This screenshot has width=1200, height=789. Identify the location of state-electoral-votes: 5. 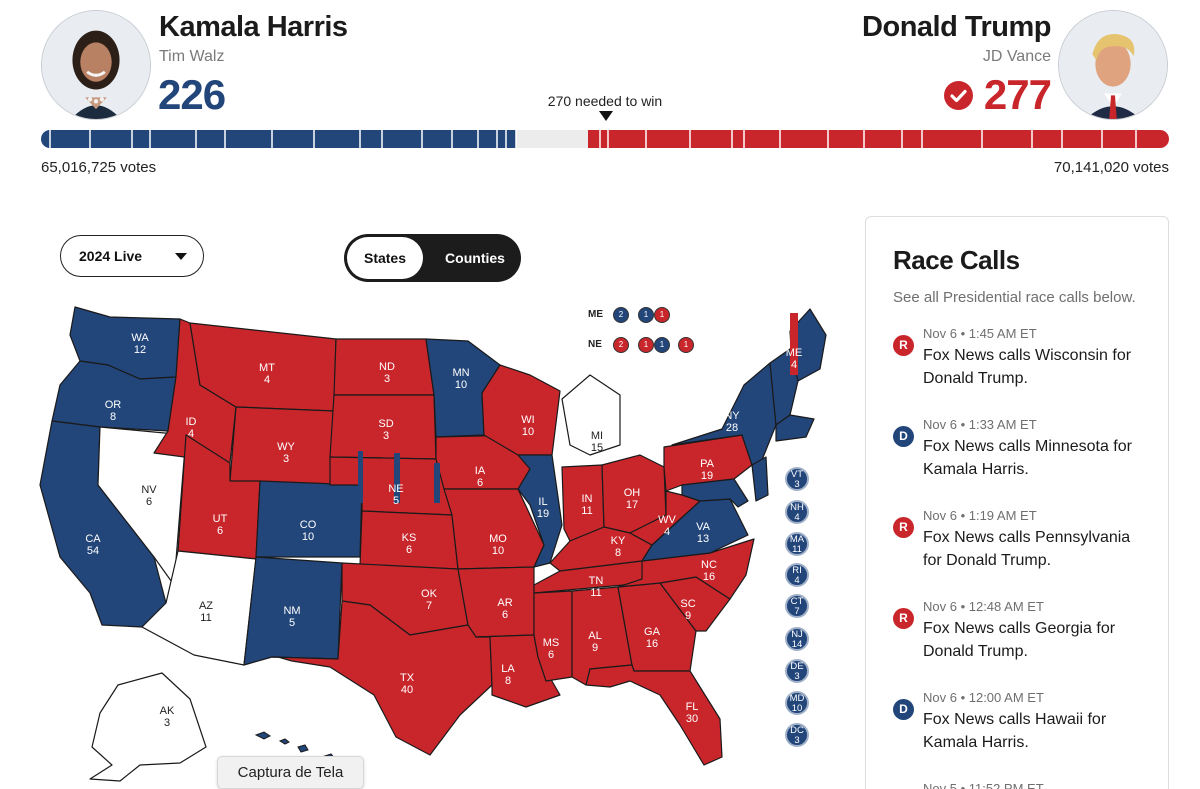
(396, 501).